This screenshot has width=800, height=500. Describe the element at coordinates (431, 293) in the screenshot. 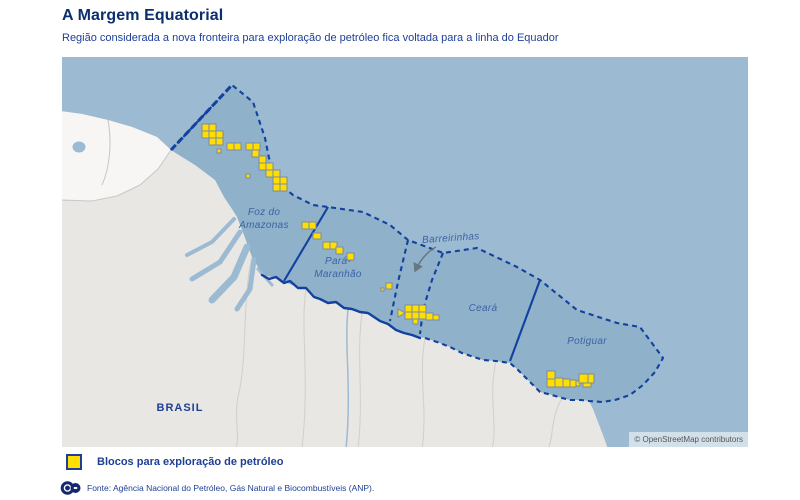

I see `divider-barreirinhas-east` at that location.